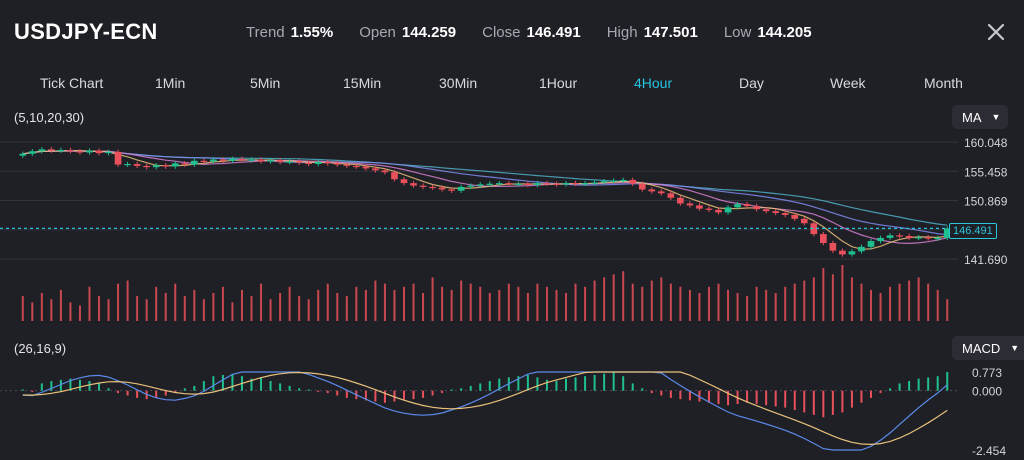 This screenshot has width=1024, height=460. What do you see at coordinates (362, 83) in the screenshot?
I see `tab-15min: 15Min` at bounding box center [362, 83].